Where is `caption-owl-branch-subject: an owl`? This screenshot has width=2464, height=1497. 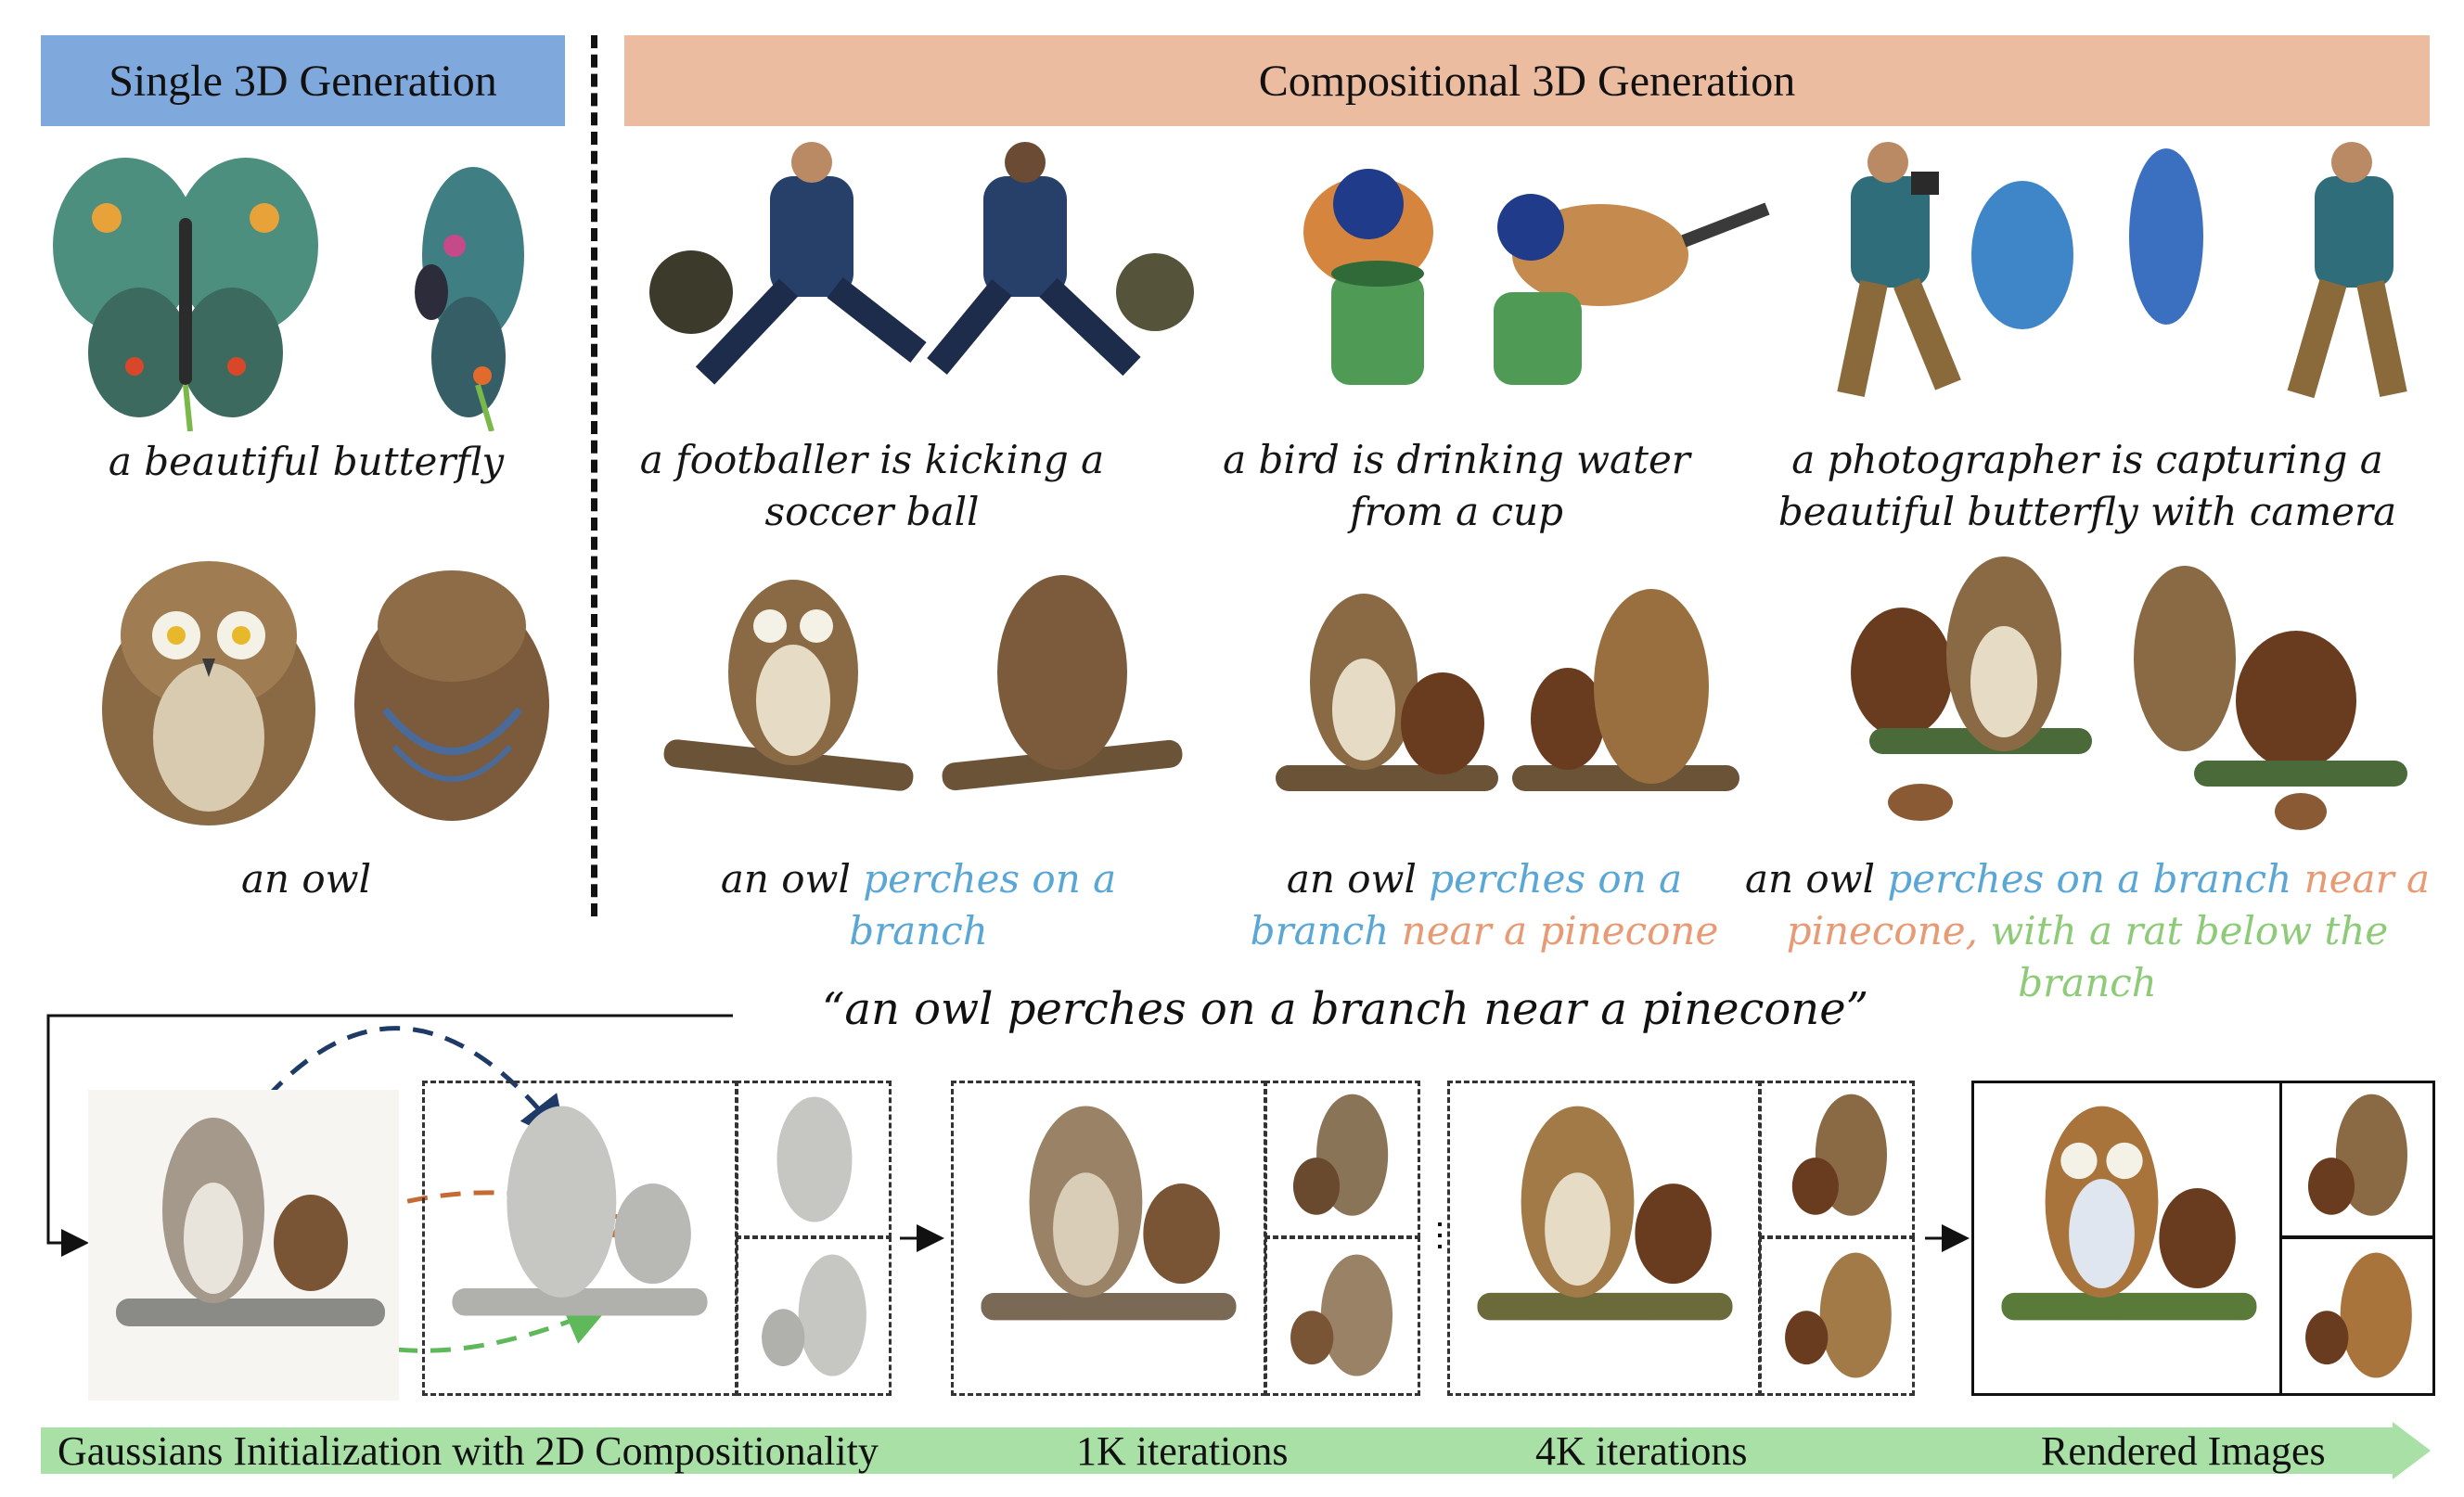 caption-owl-branch-subject: an owl is located at coordinates (785, 879).